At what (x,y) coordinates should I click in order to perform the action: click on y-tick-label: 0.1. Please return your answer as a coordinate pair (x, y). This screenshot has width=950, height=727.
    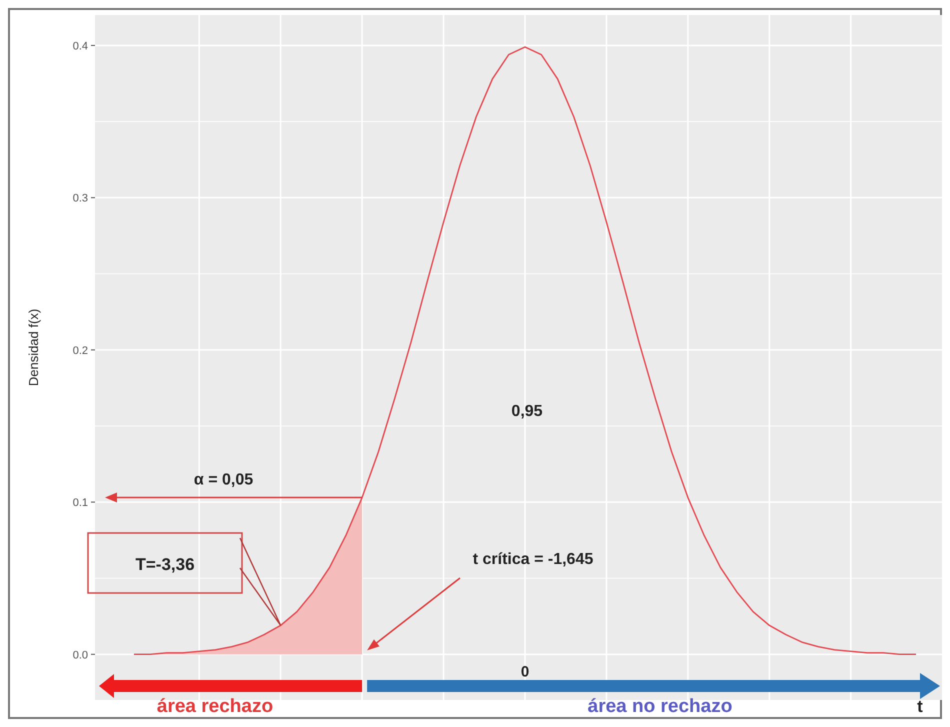
    Looking at the image, I should click on (80, 503).